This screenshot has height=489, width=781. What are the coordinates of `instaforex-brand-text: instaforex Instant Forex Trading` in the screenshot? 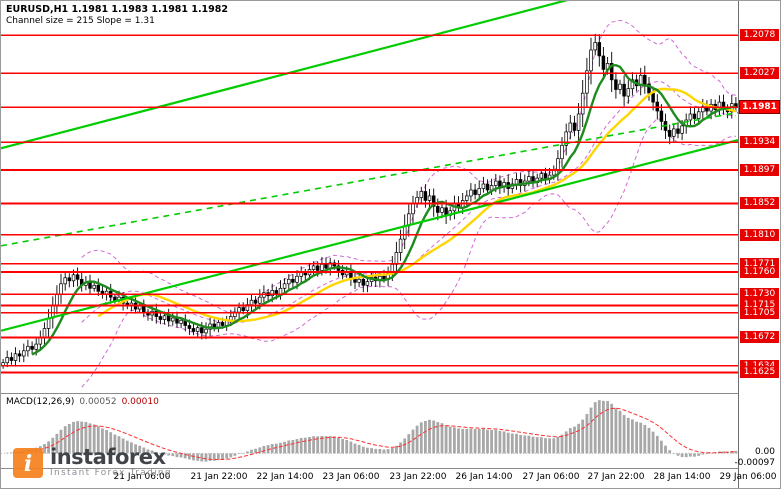 It's located at (111, 463).